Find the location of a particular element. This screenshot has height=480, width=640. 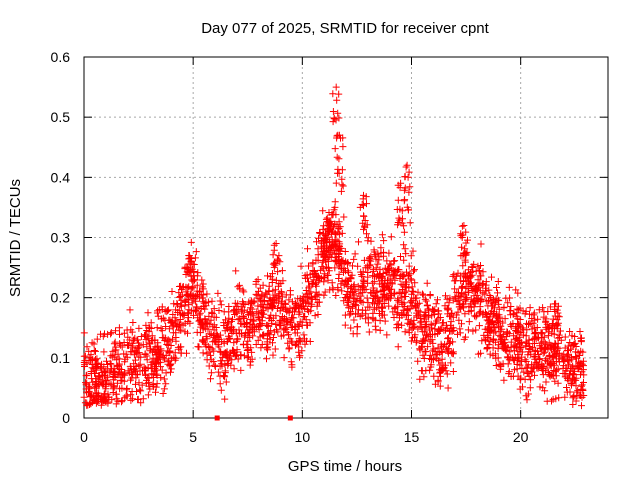

y-tick-label: 0.5 is located at coordinates (61, 117).